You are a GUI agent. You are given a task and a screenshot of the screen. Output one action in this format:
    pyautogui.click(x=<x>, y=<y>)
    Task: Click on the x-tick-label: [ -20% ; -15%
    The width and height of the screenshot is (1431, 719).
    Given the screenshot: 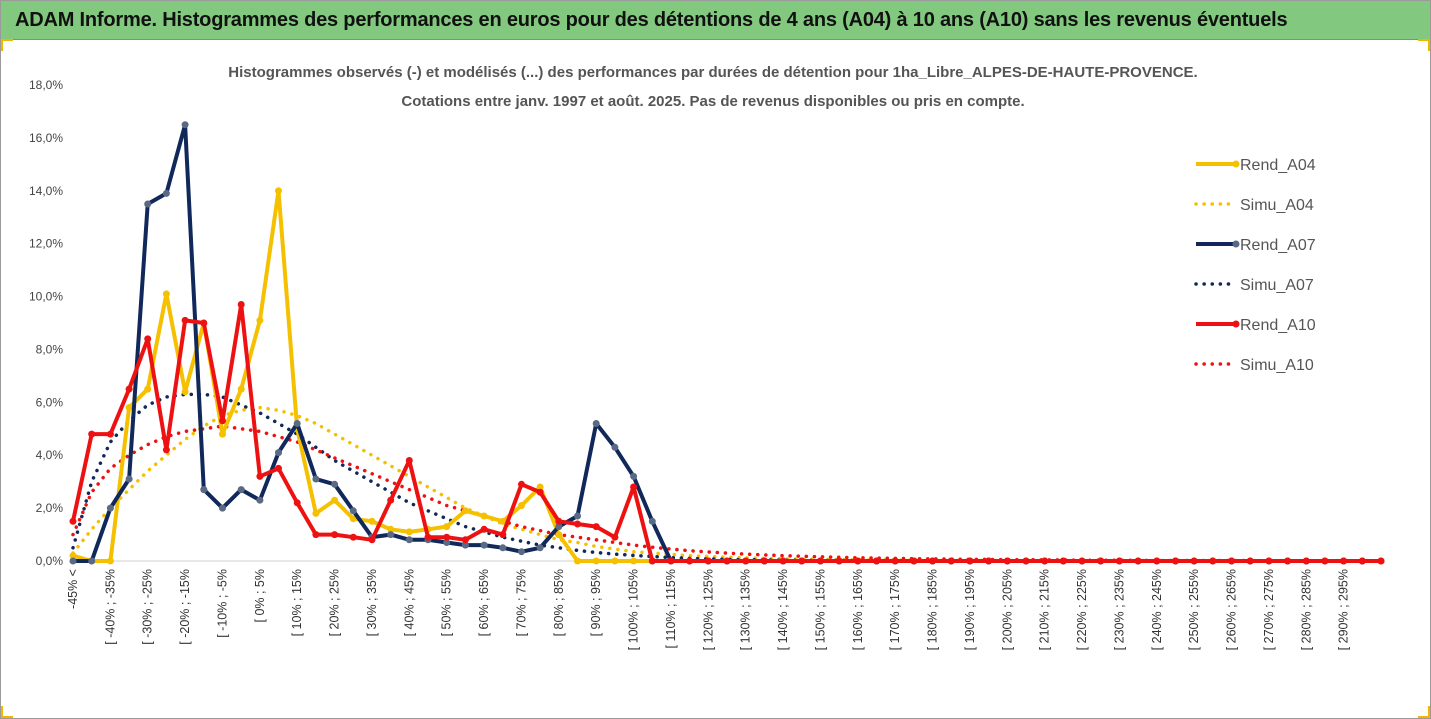 What is the action you would take?
    pyautogui.click(x=185, y=607)
    